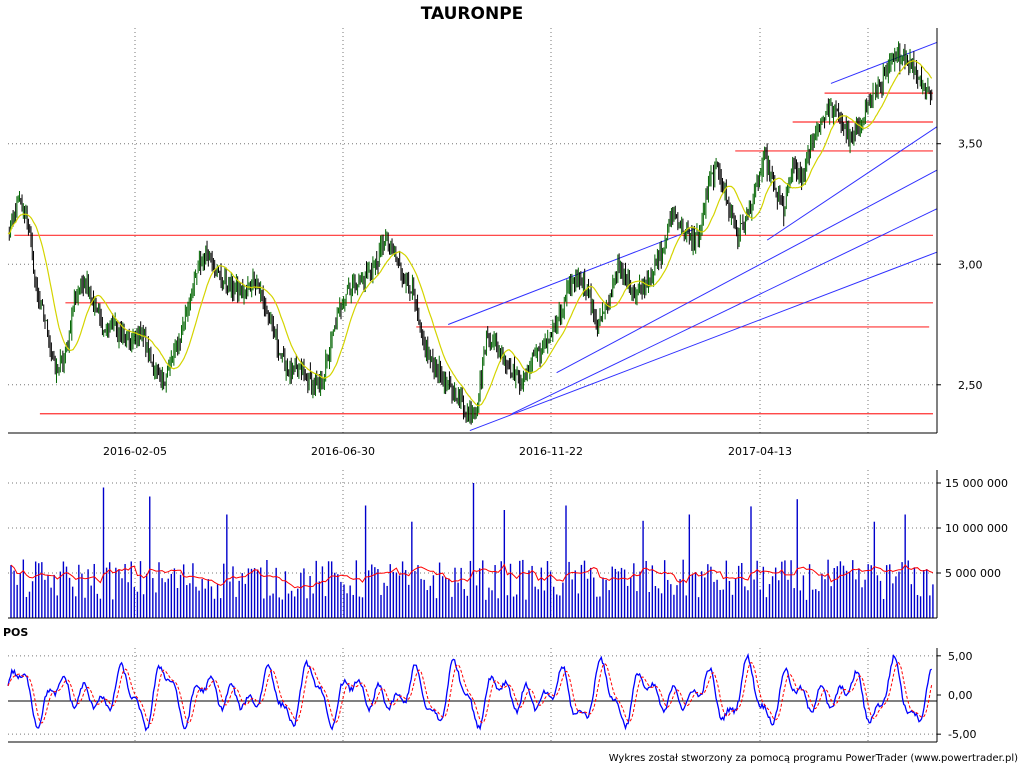 The image size is (1024, 768). I want to click on chart-title: TAURONPE, so click(472, 14).